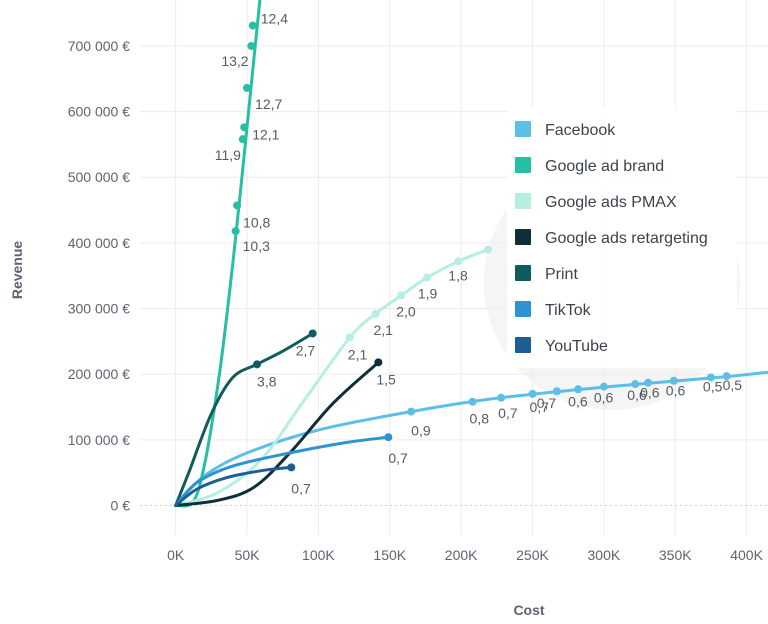 This screenshot has height=624, width=768. I want to click on legend-label: Print, so click(561, 274).